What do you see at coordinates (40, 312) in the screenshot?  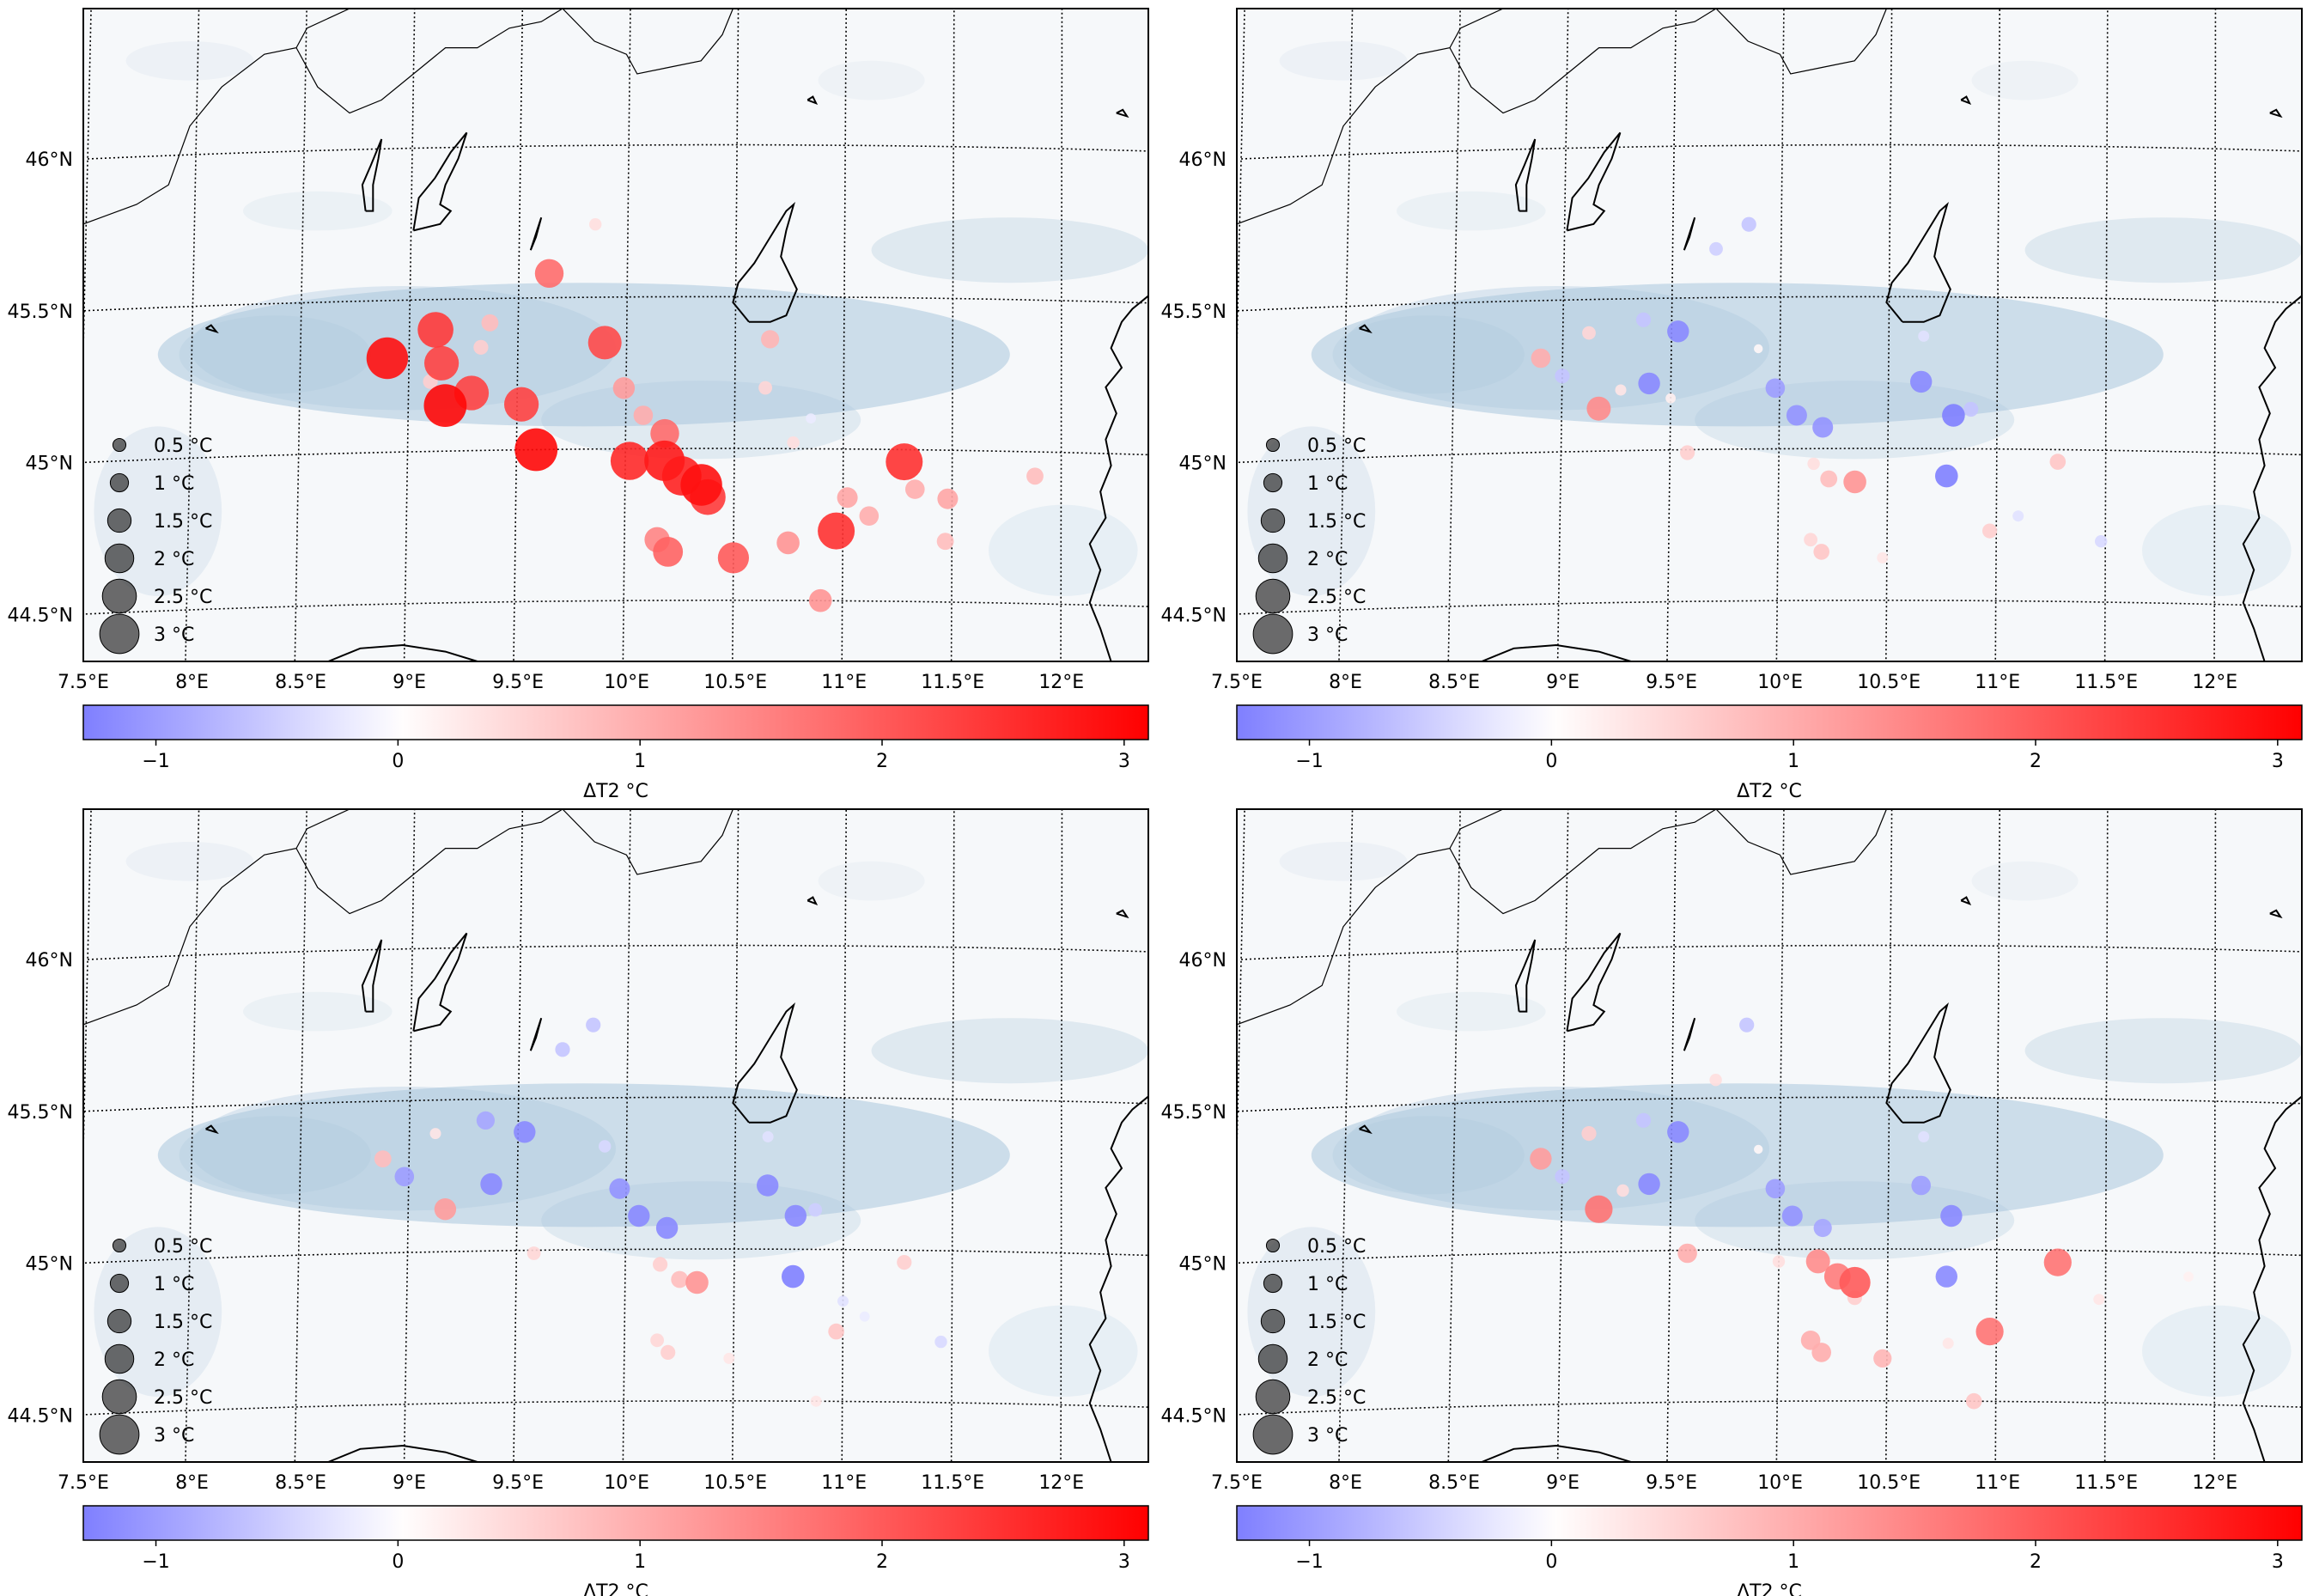 I see `lat-tick-label: 45.5°N` at bounding box center [40, 312].